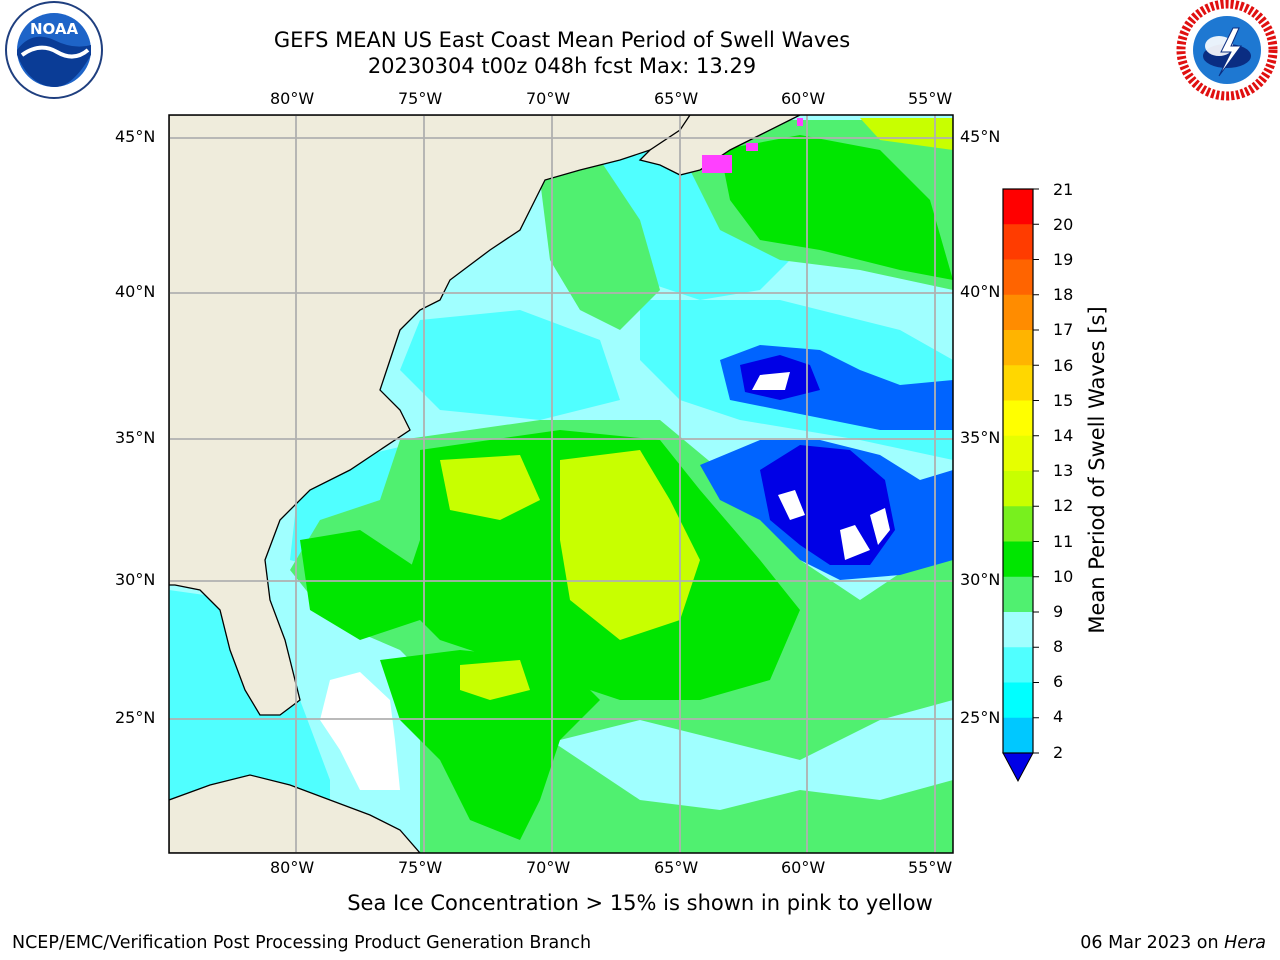  What do you see at coordinates (676, 867) in the screenshot?
I see `lon-tick-bottom: 65°W` at bounding box center [676, 867].